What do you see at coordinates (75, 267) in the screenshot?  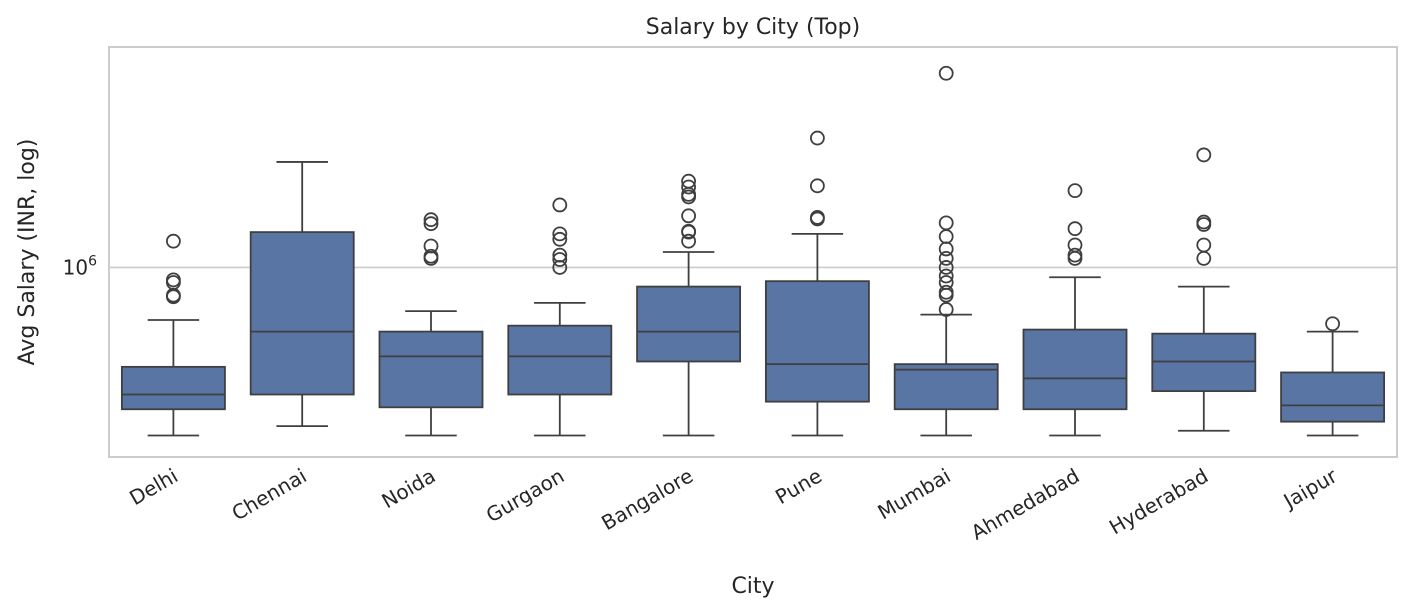 I see `y-tick-base: 10` at bounding box center [75, 267].